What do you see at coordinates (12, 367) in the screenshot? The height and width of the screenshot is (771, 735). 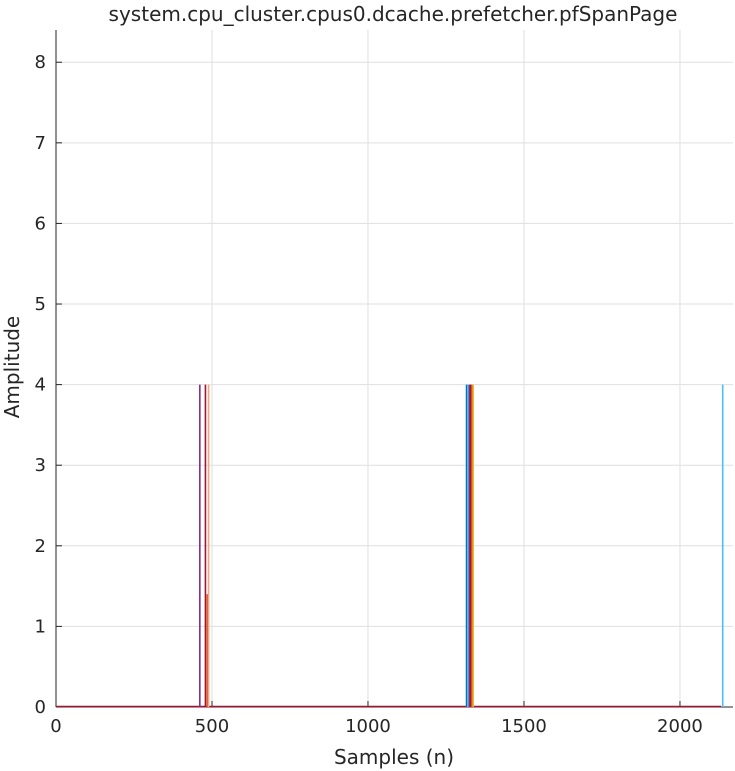 I see `y-axis-label: Amplitude` at bounding box center [12, 367].